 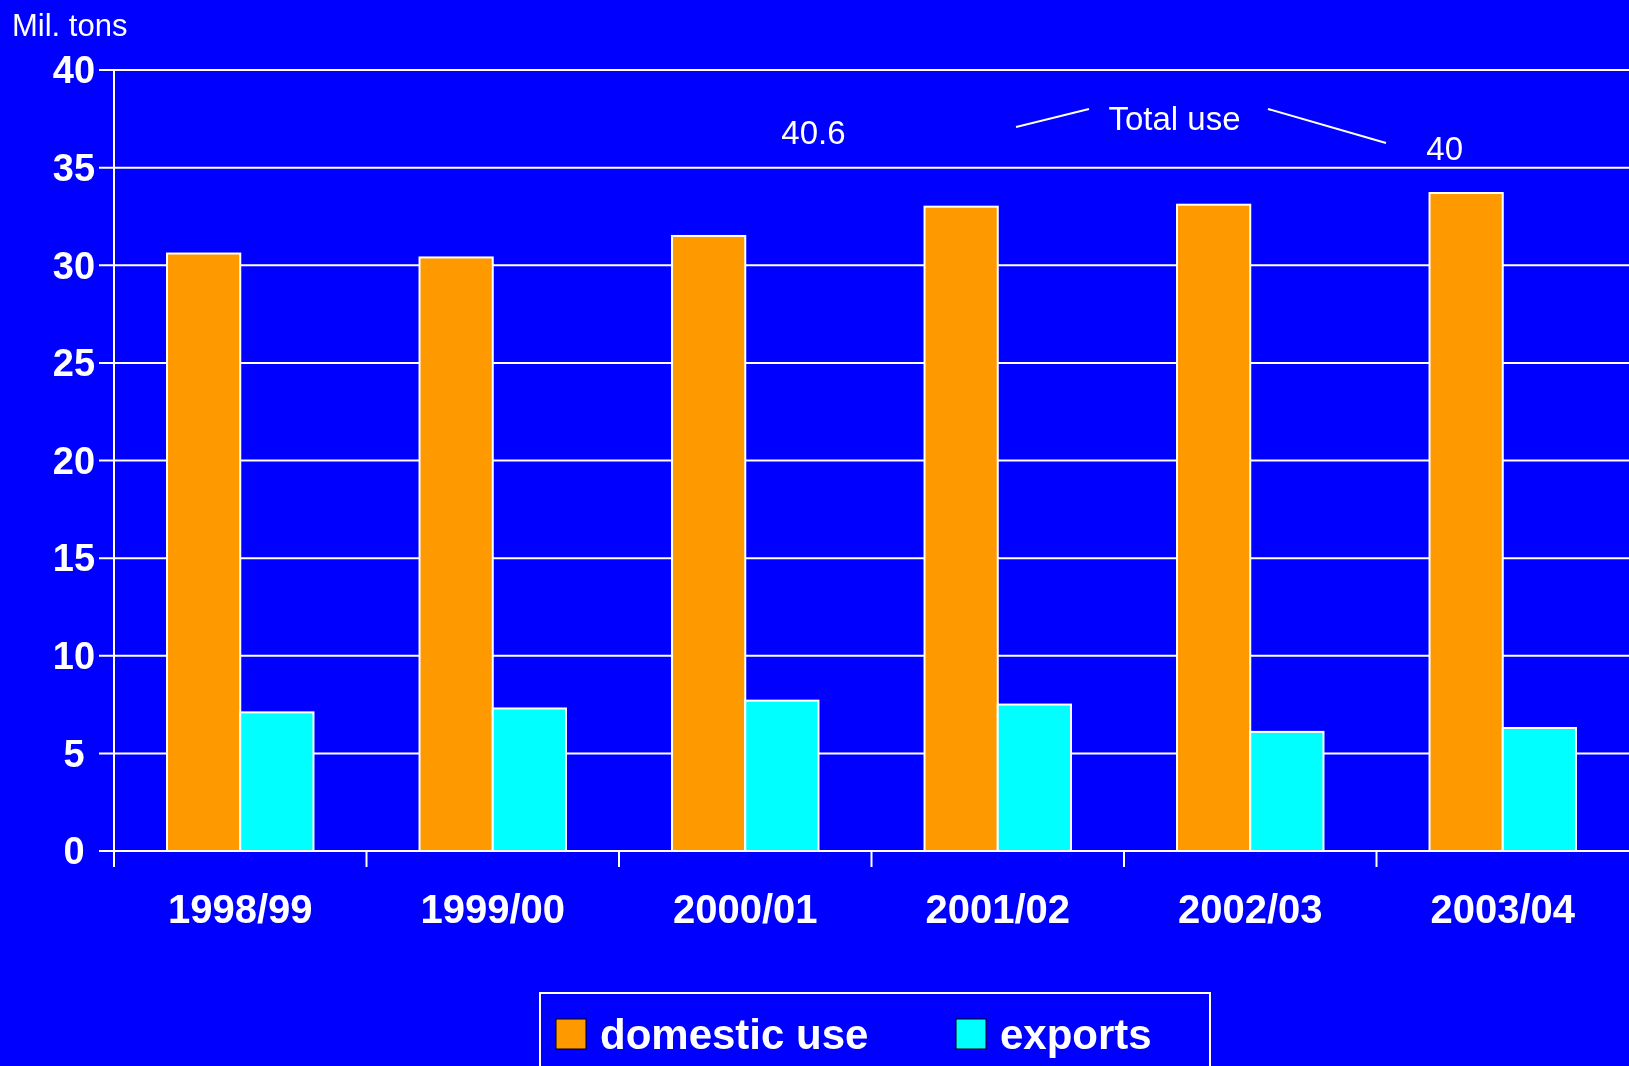 I want to click on x-tick-label: 2000/01, so click(x=745, y=909).